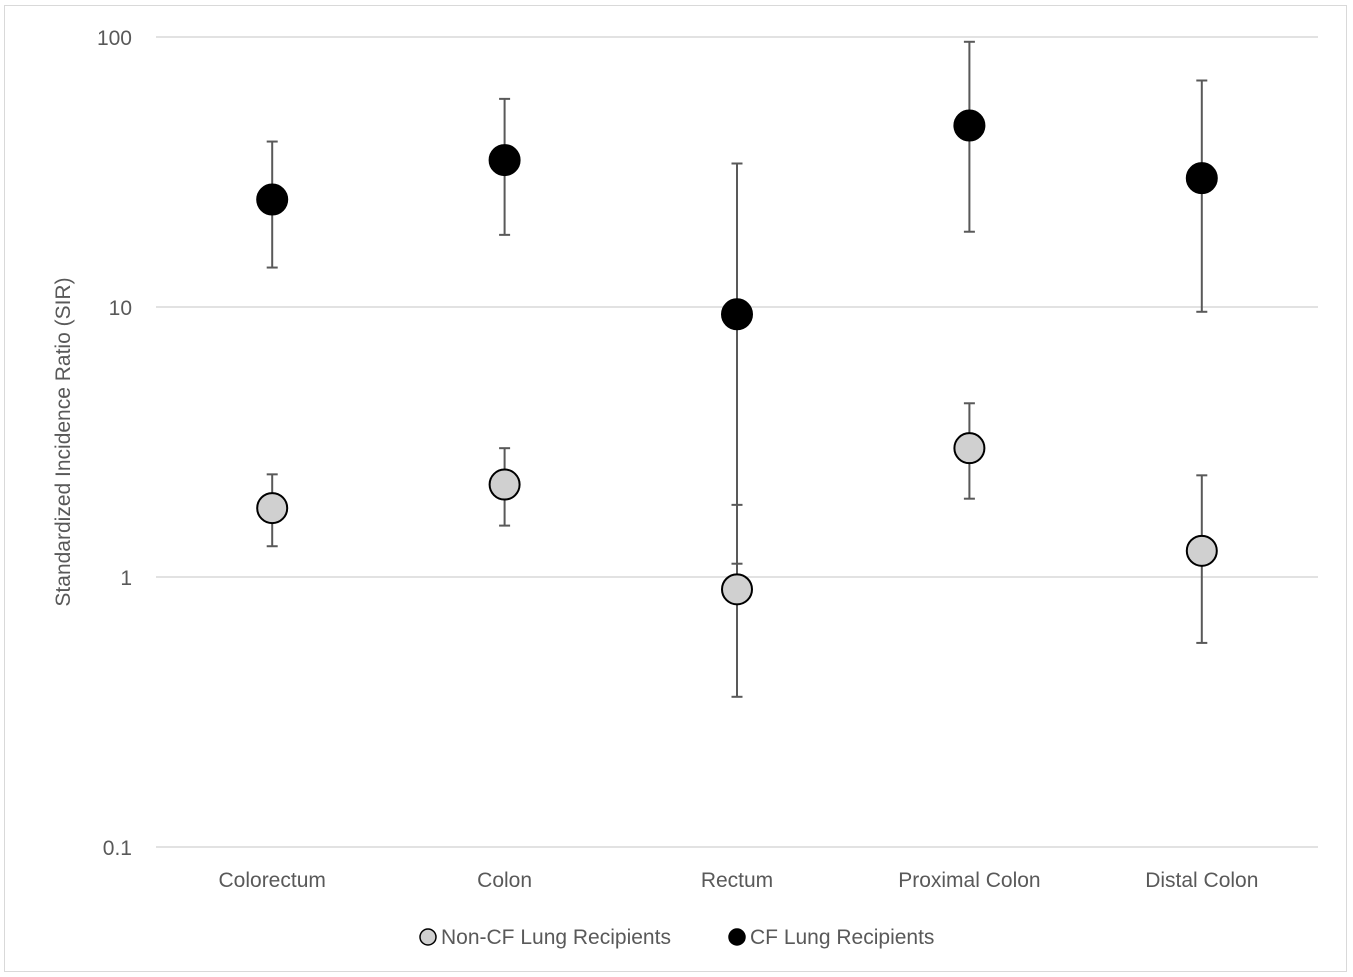  What do you see at coordinates (126, 578) in the screenshot?
I see `y-tick-label: 1` at bounding box center [126, 578].